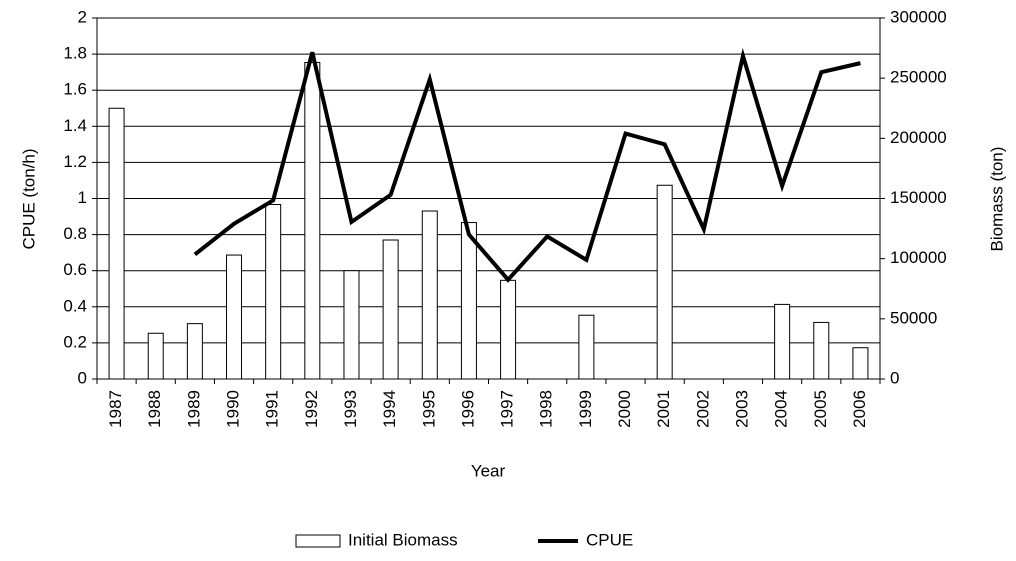 The image size is (1016, 561). Describe the element at coordinates (609, 539) in the screenshot. I see `legend-label: CPUE` at that location.